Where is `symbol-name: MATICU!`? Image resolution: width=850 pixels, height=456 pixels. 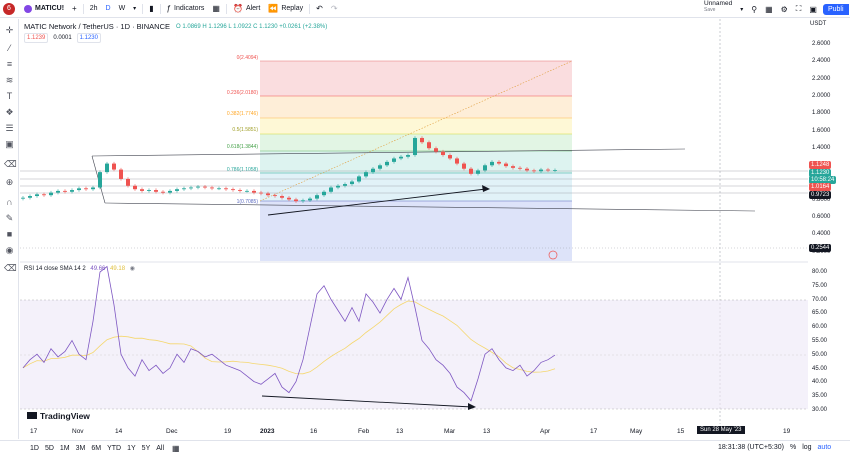 symbol-name: MATICU! is located at coordinates (50, 8).